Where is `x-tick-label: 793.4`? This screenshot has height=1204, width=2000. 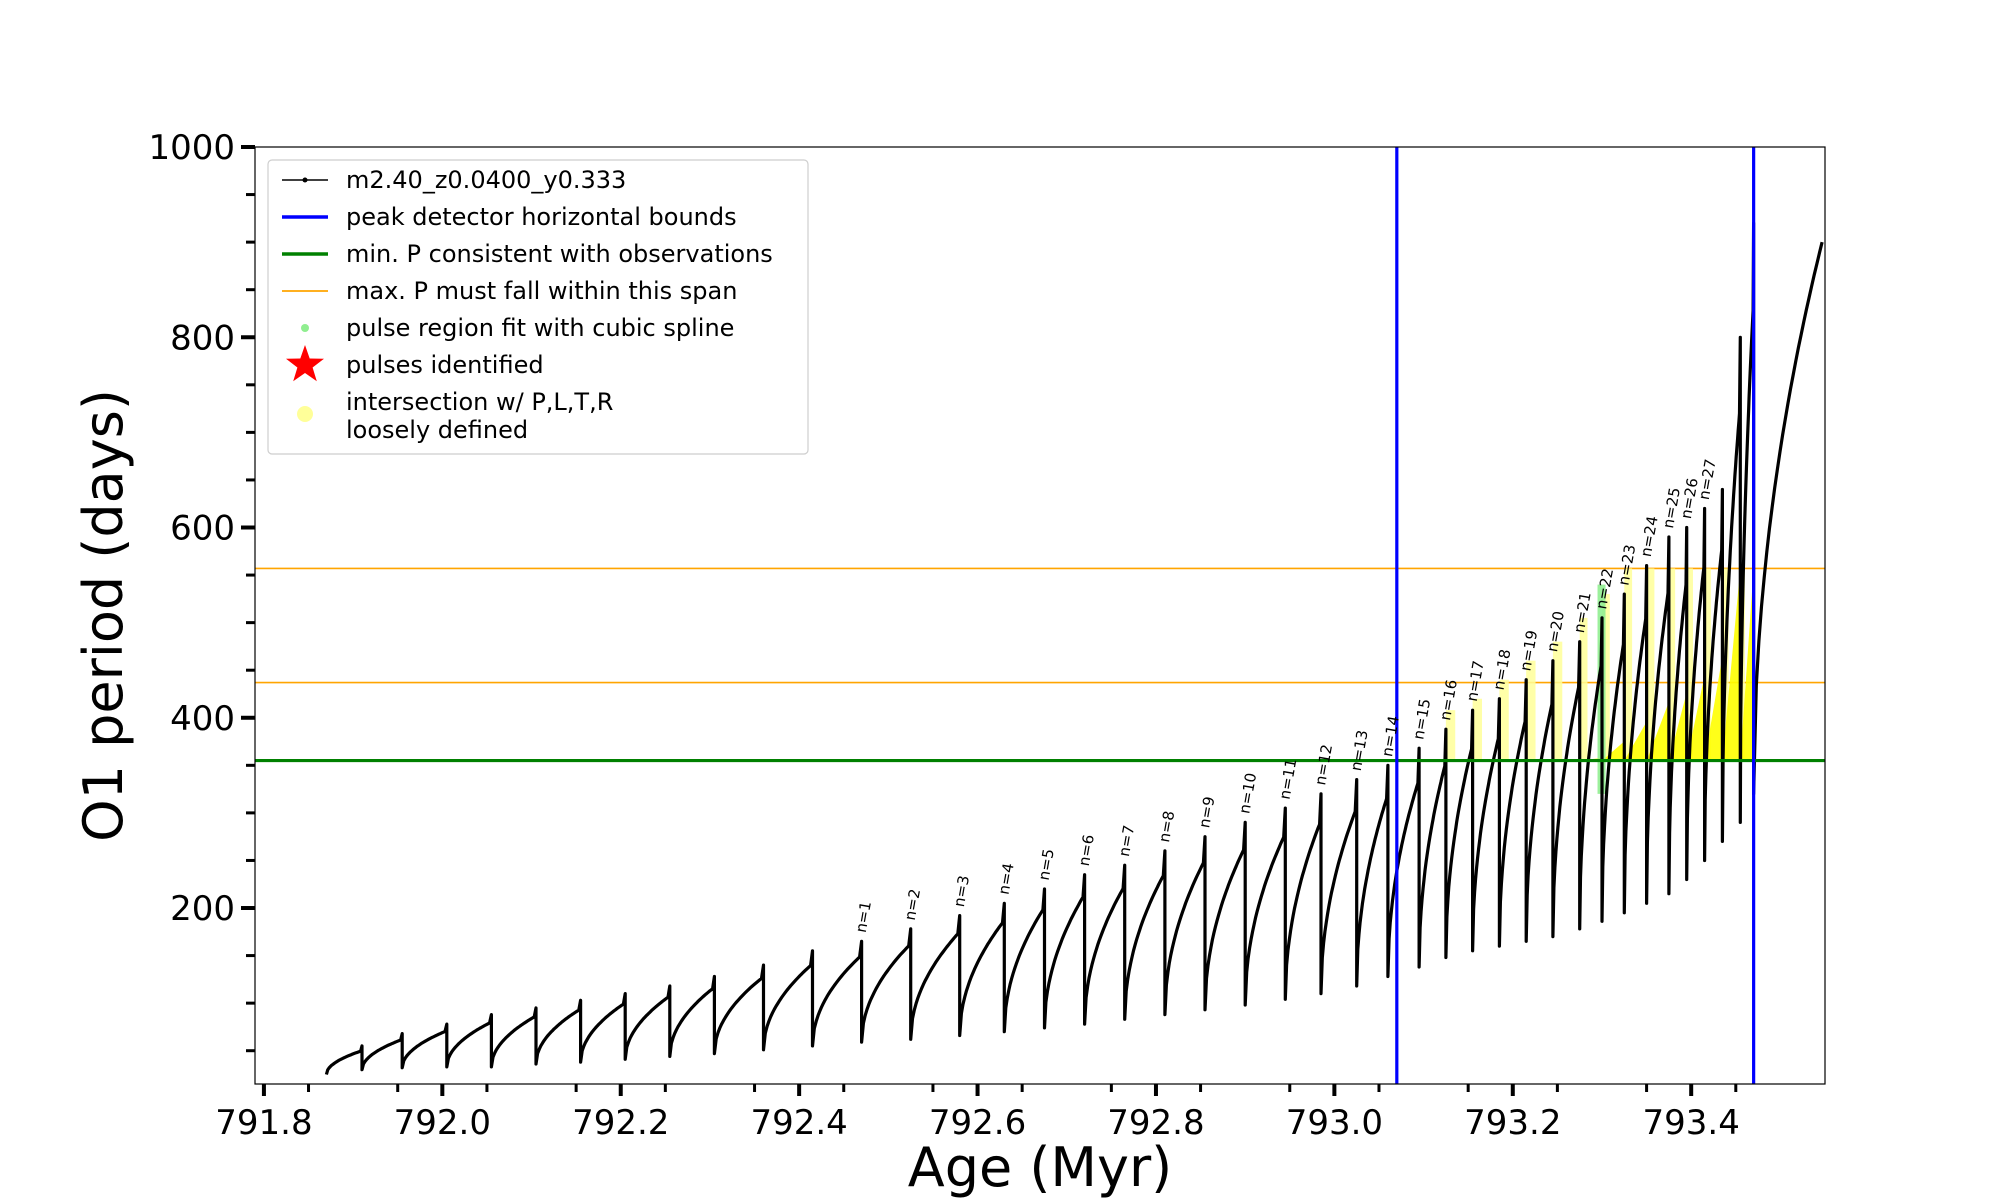
x-tick-label: 793.4 is located at coordinates (1691, 1123).